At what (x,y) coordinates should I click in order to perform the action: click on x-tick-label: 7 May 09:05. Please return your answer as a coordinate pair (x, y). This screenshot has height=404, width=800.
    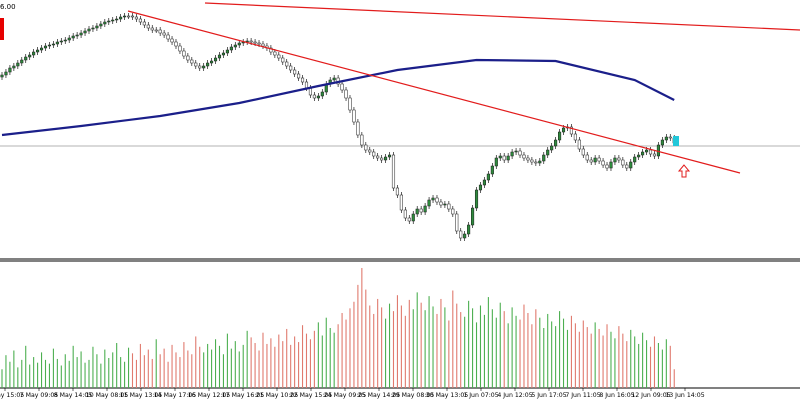
    Looking at the image, I should click on (39, 395).